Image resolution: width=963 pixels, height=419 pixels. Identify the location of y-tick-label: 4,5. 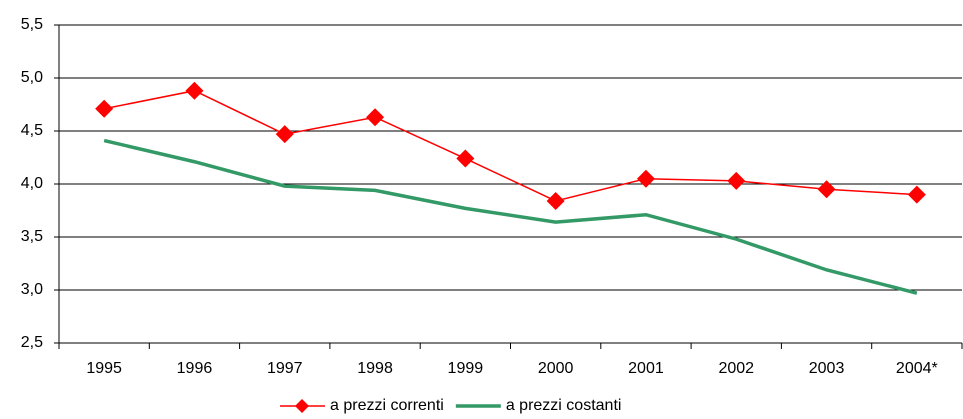
(32, 130).